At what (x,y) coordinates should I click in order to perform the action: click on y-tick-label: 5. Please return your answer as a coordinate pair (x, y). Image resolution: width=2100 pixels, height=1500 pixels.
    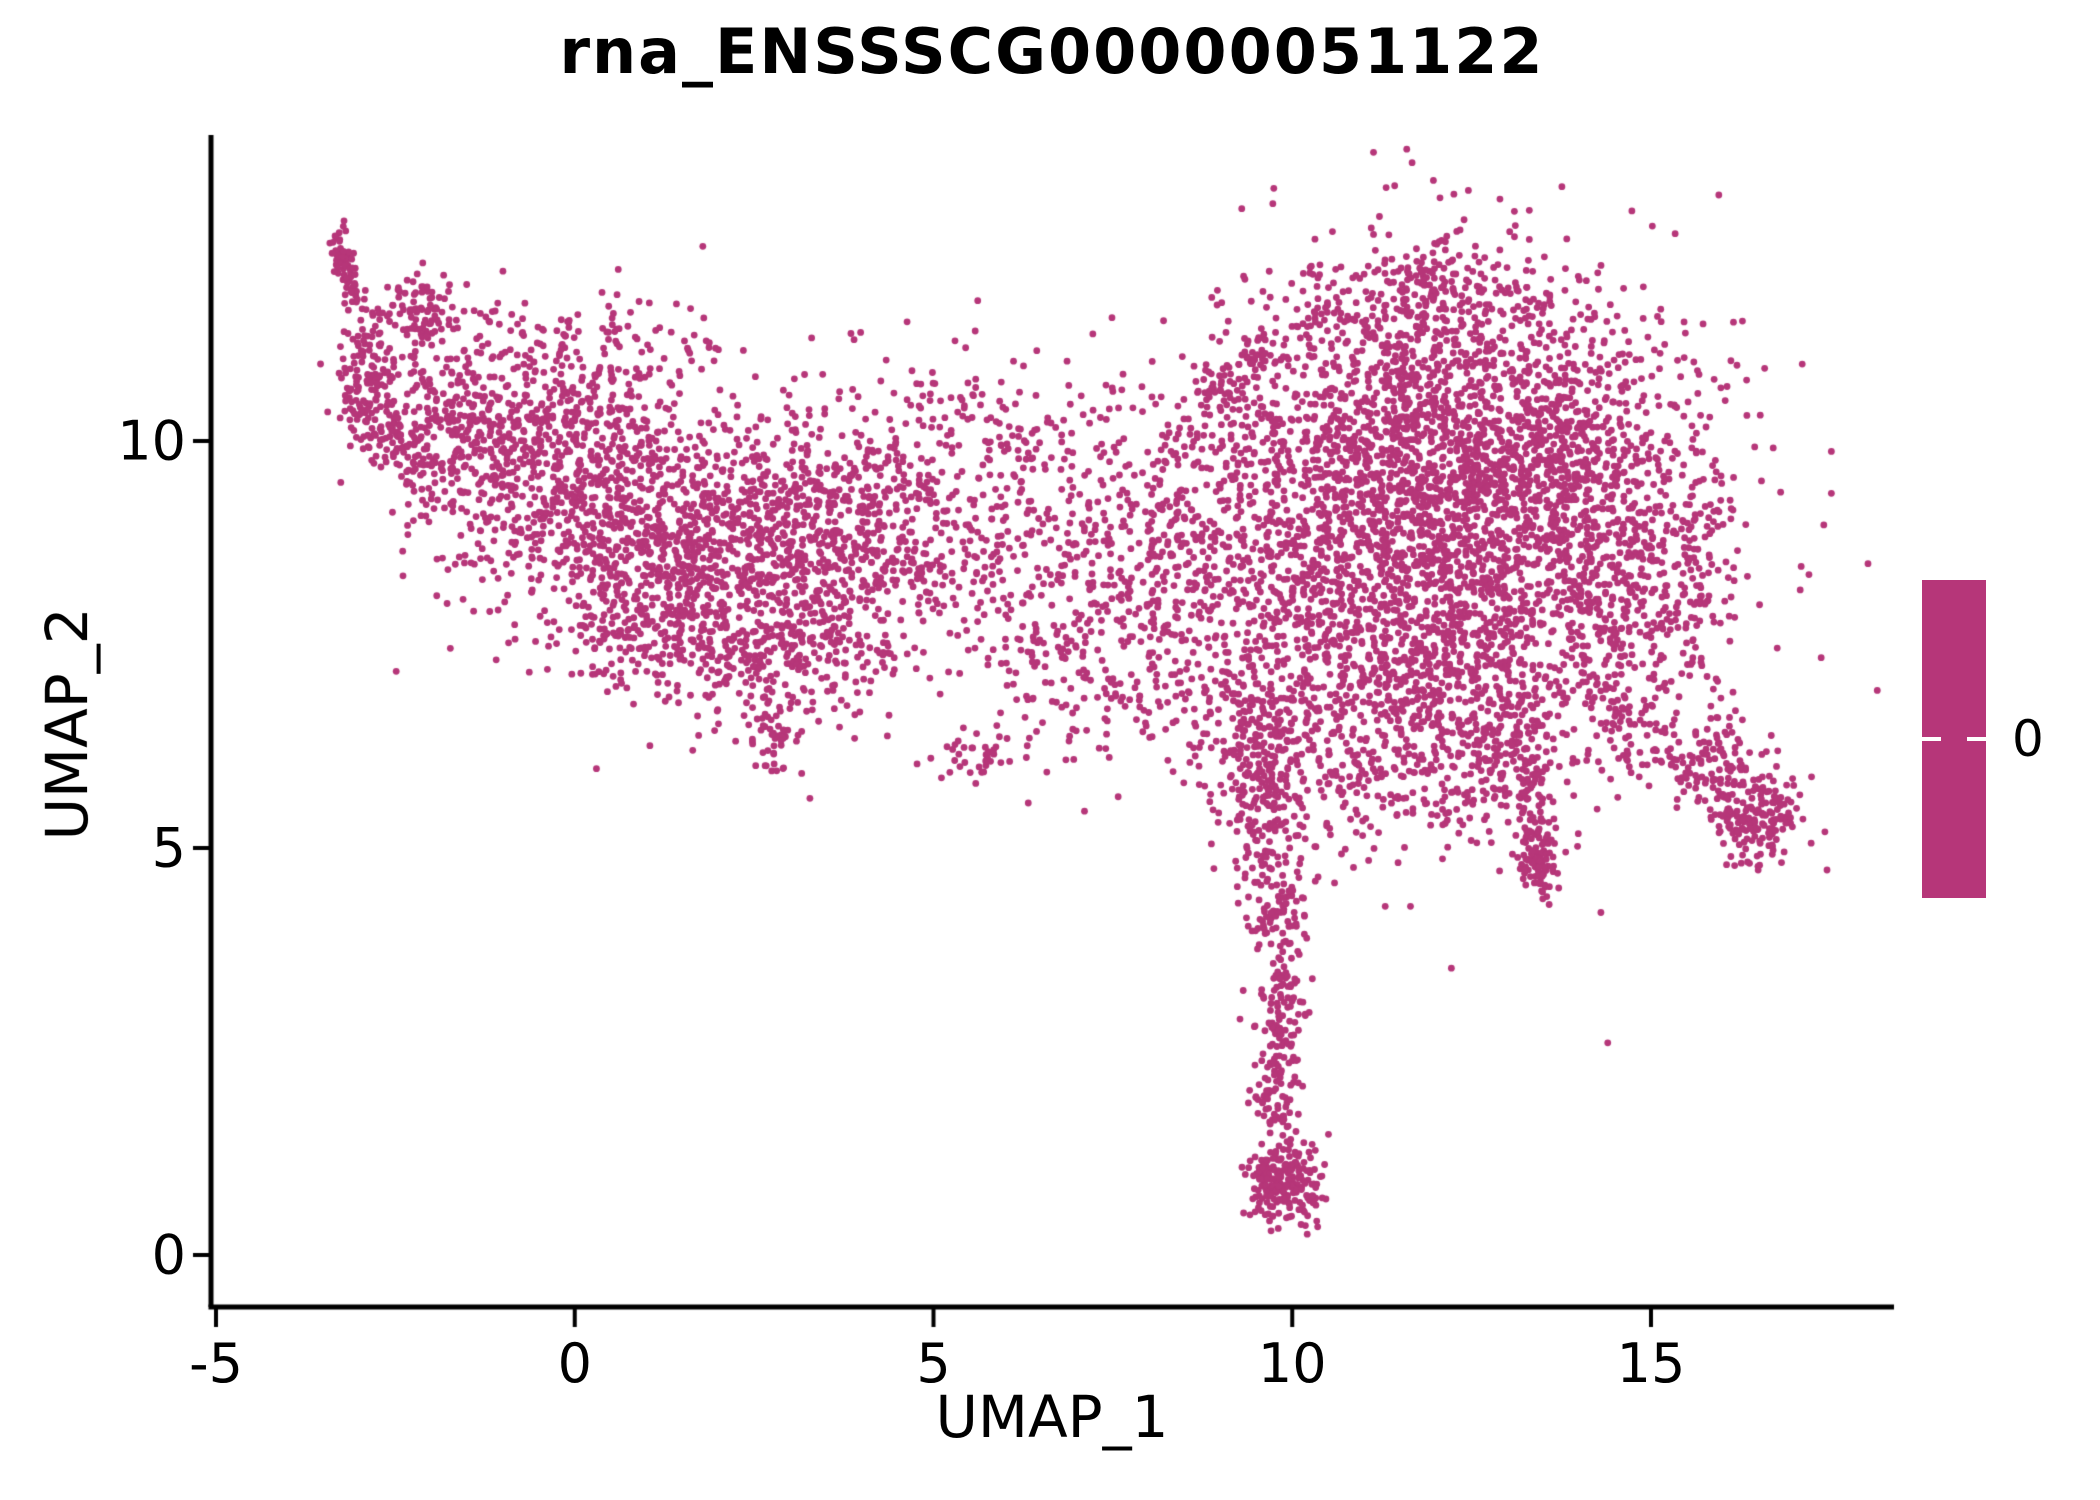
    Looking at the image, I should click on (168, 848).